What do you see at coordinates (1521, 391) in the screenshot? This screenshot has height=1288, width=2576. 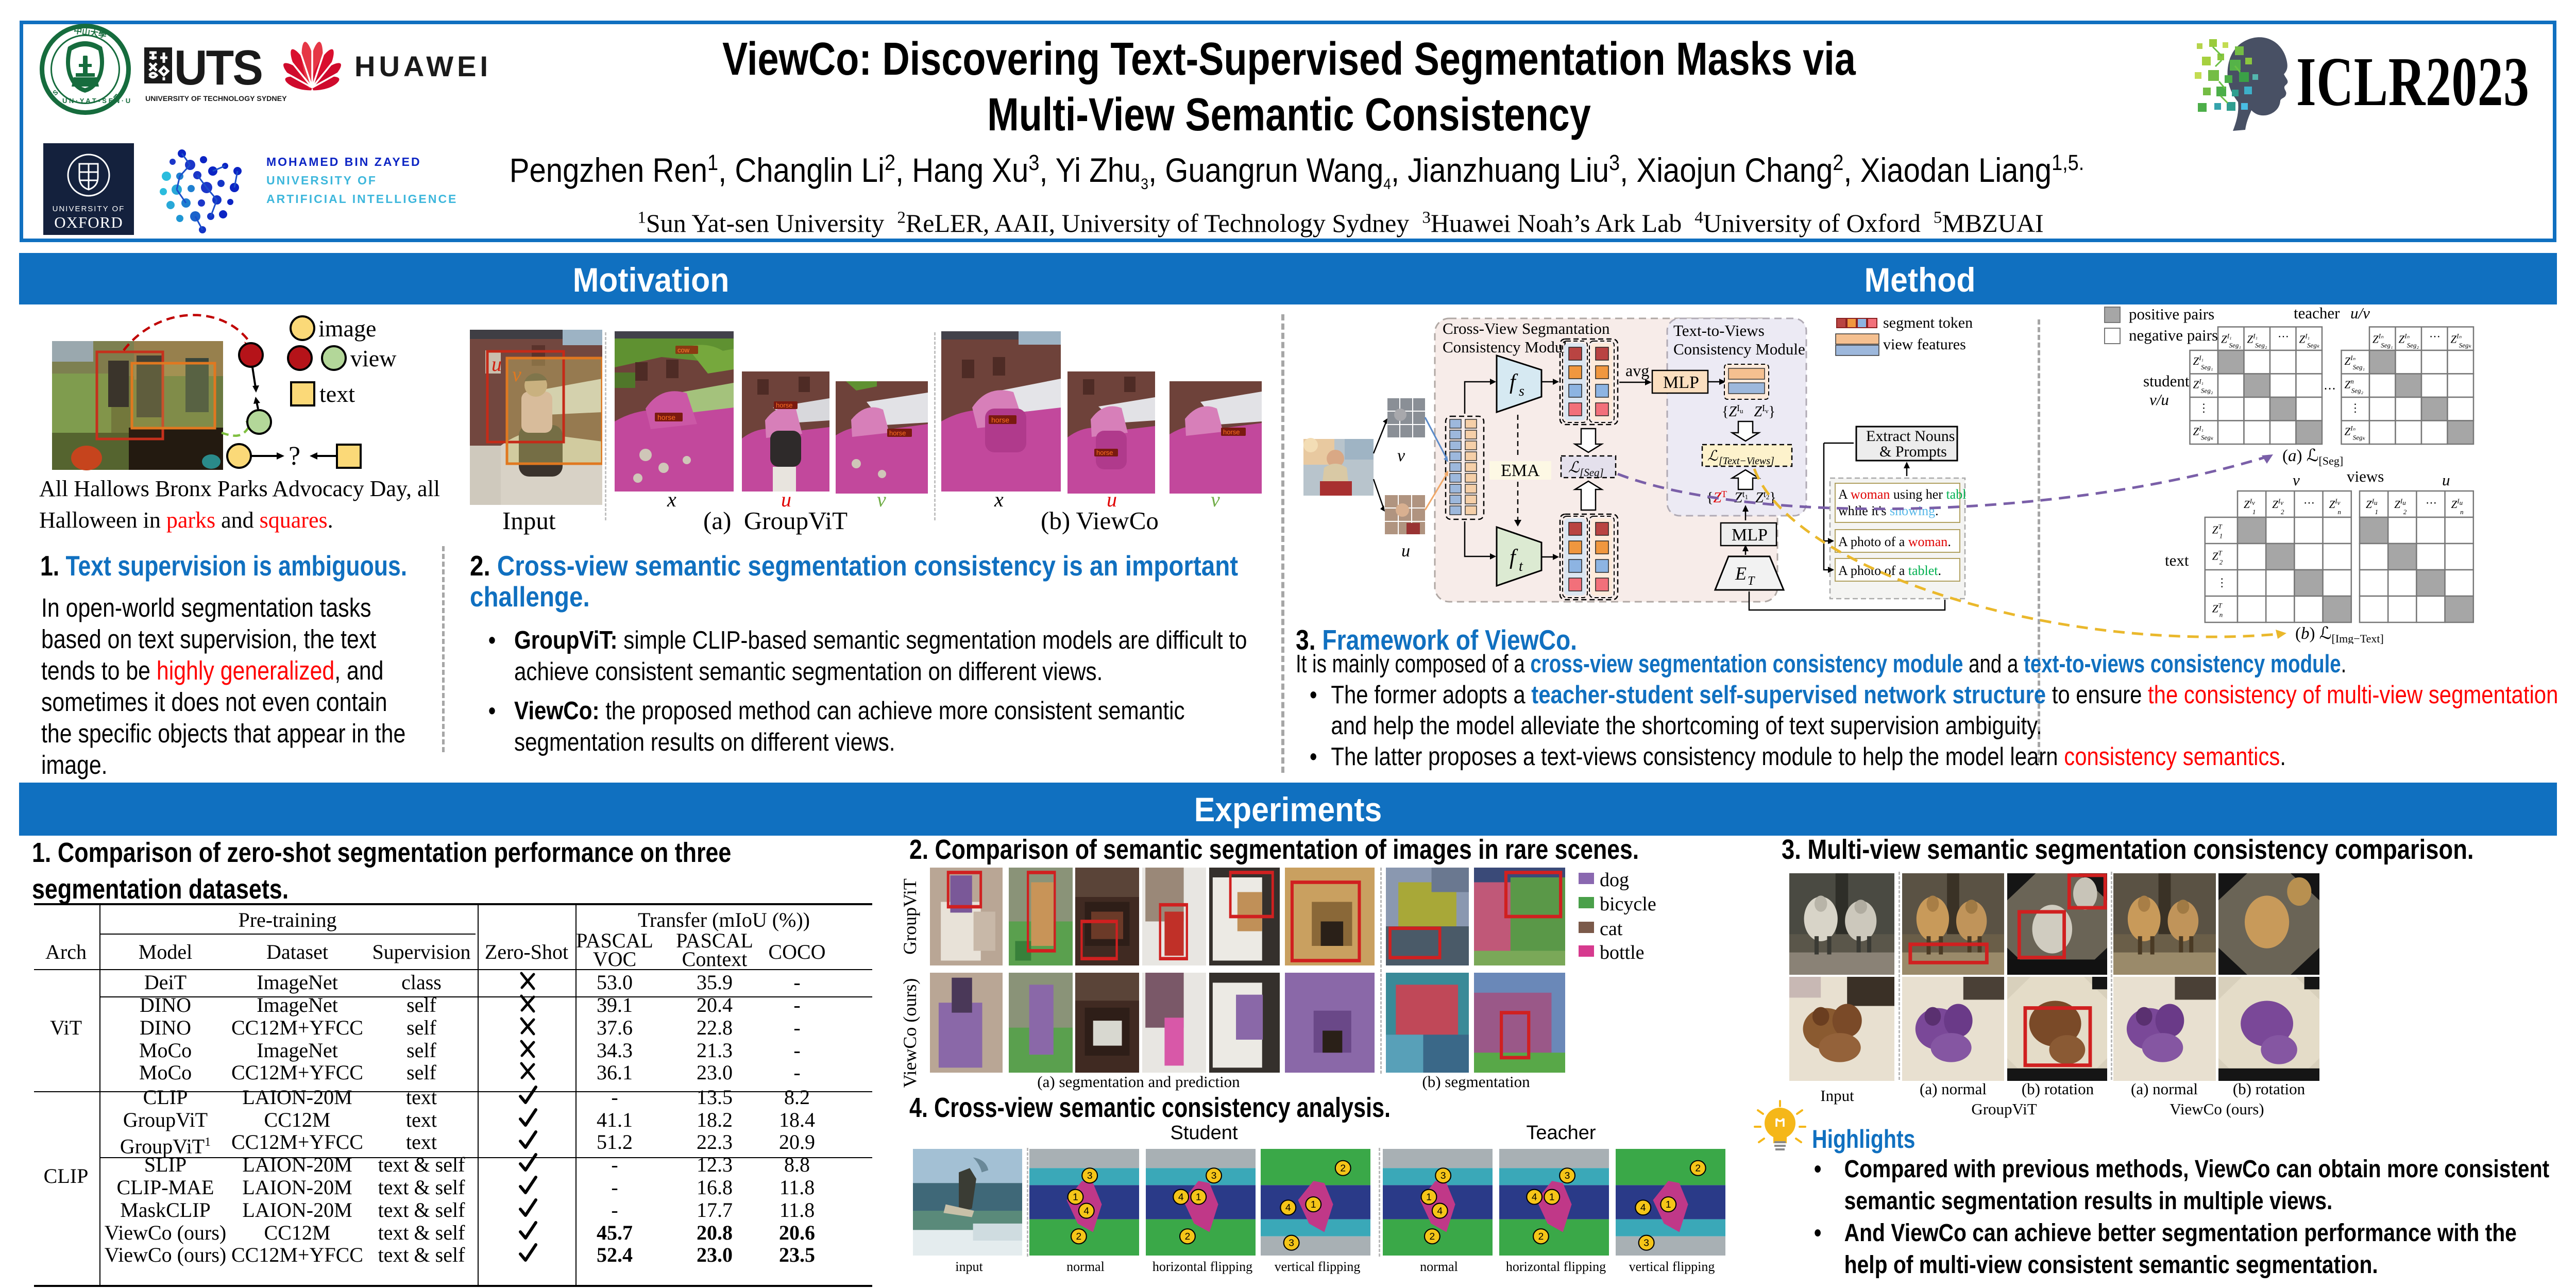 I see `svg-text: s` at bounding box center [1521, 391].